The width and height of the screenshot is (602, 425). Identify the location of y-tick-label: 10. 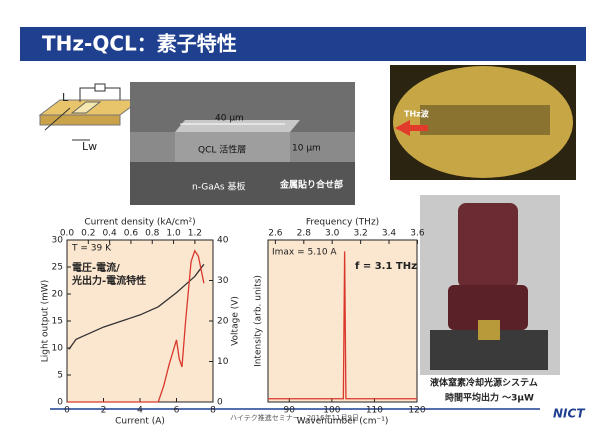
(58, 349).